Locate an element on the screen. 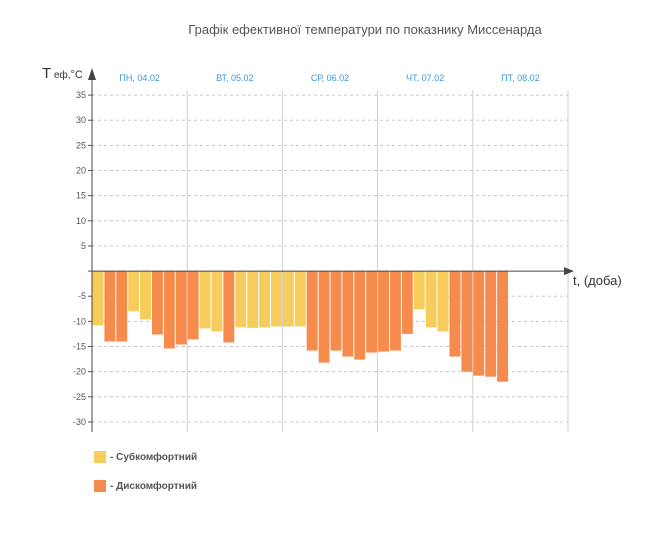 This screenshot has width=665, height=540. y-tick-label: -20 is located at coordinates (79, 372).